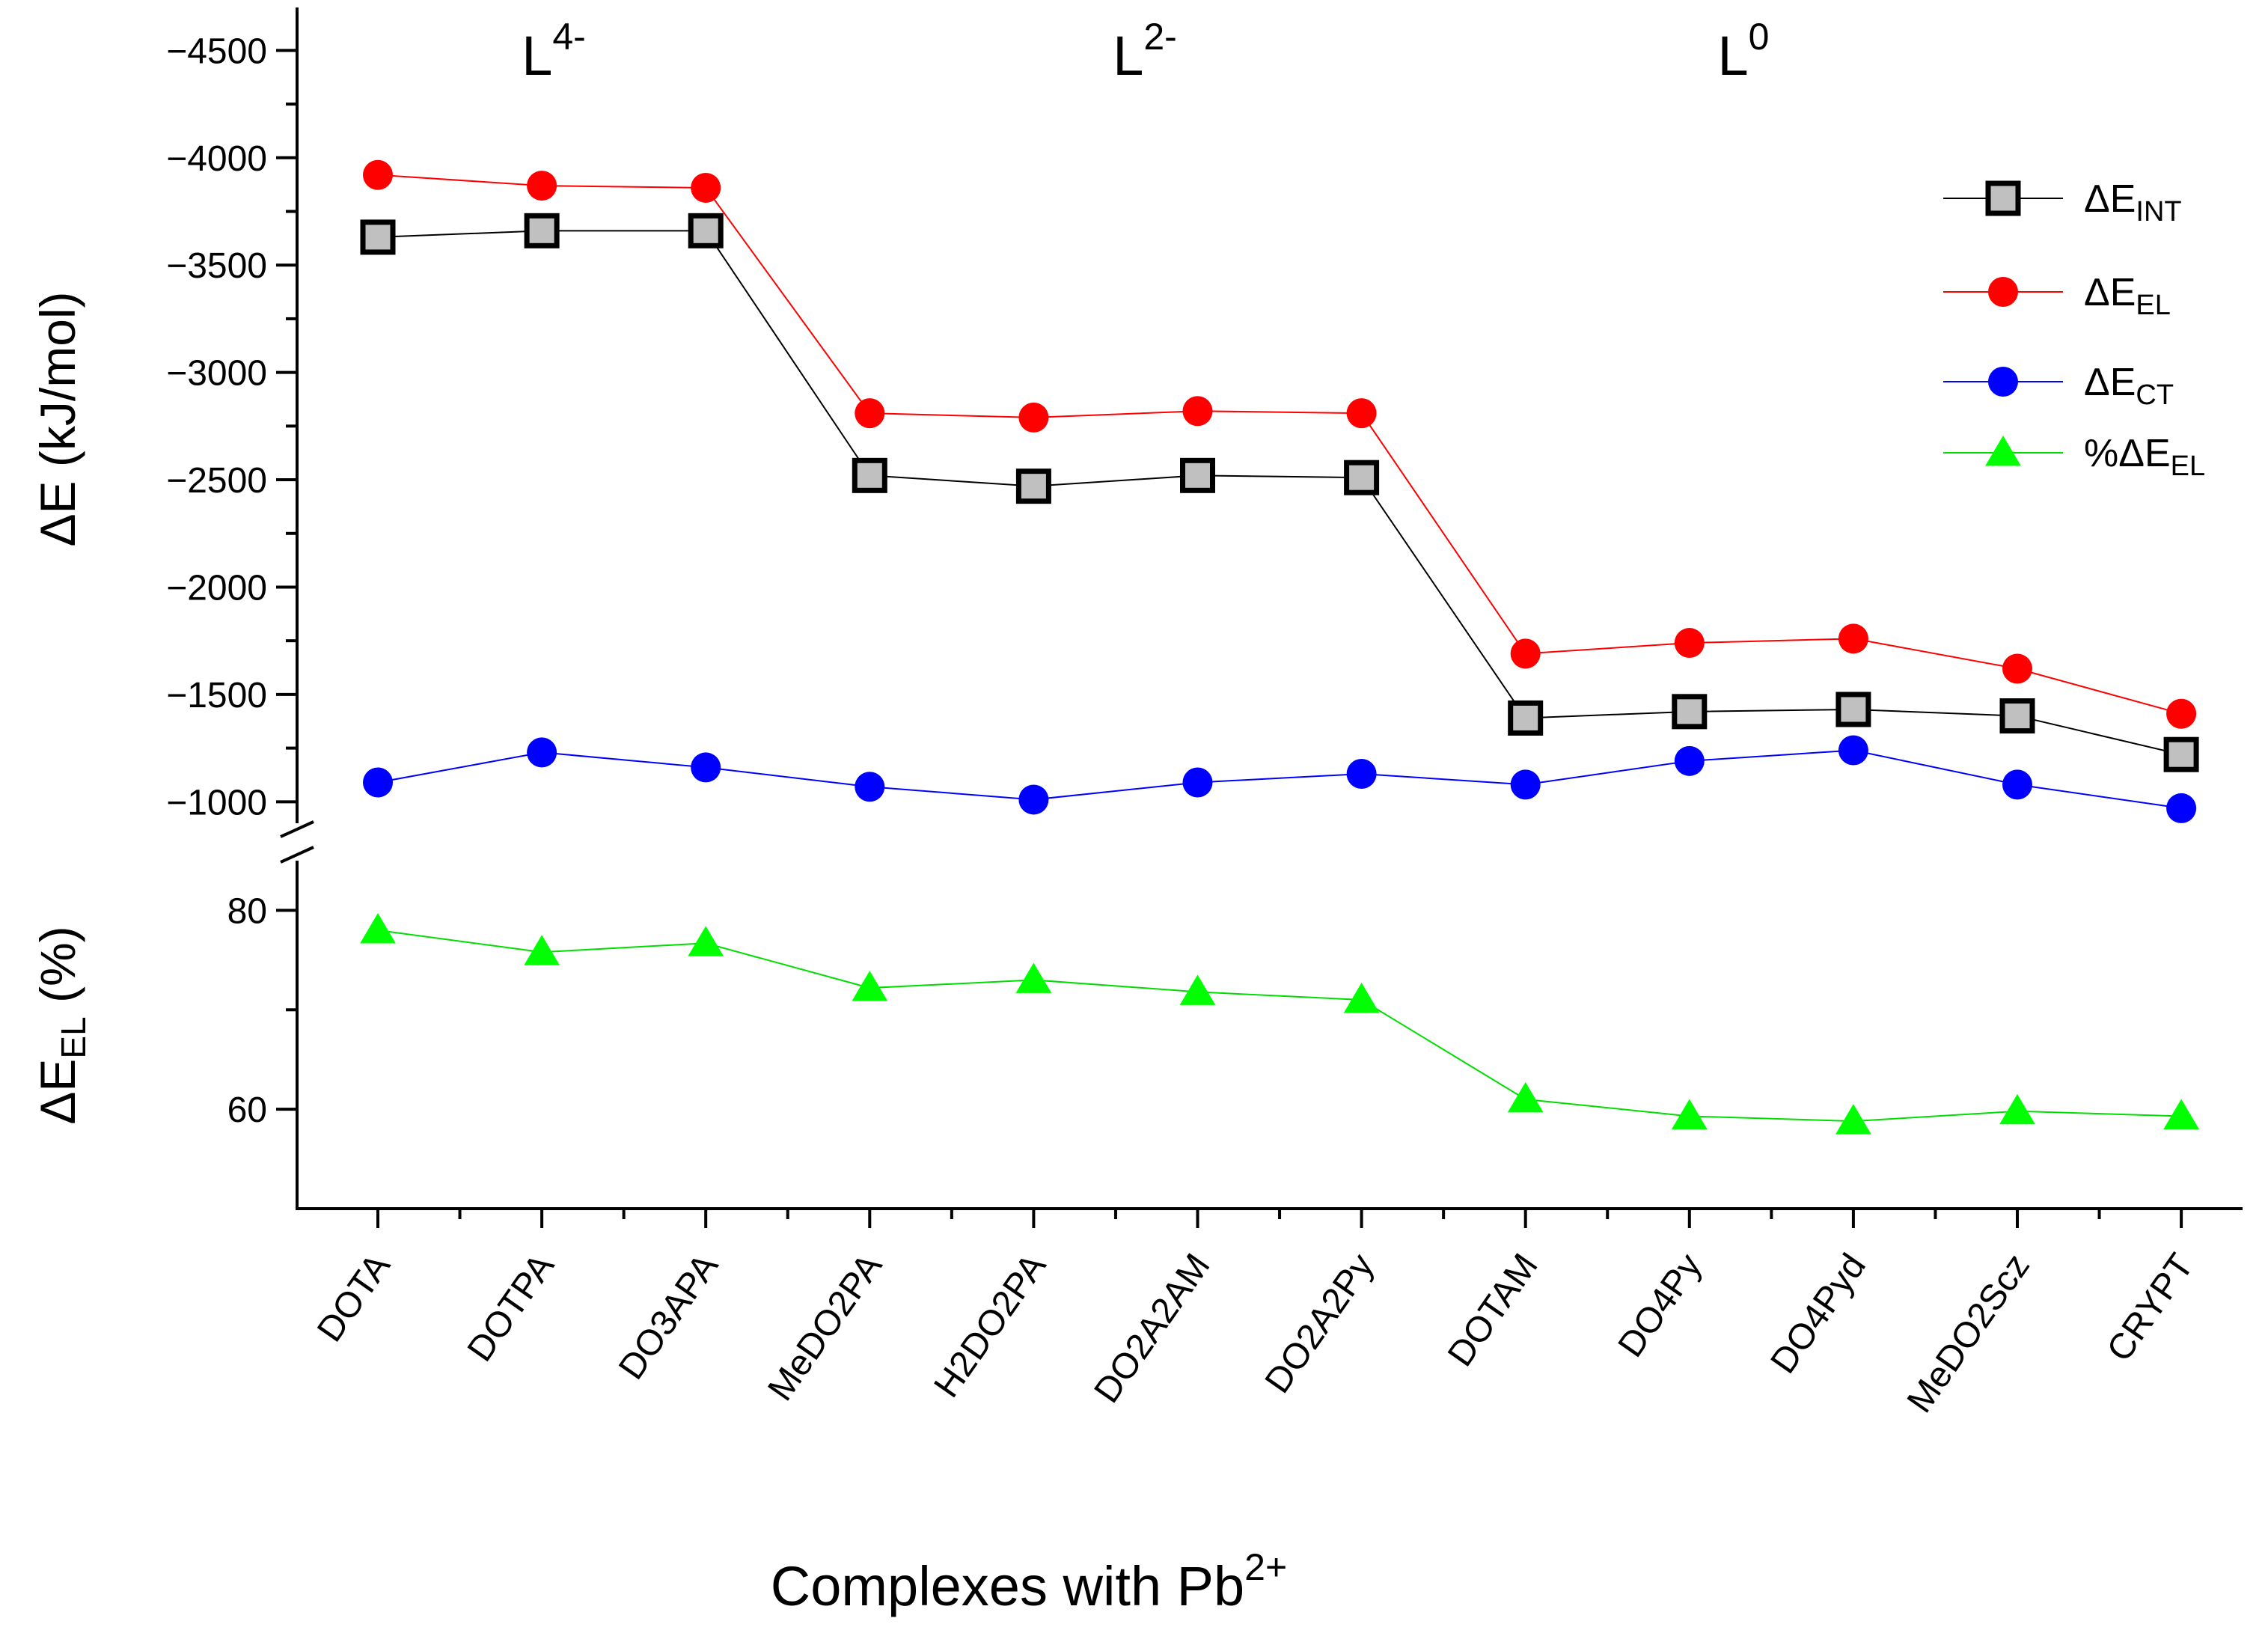  What do you see at coordinates (57, 418) in the screenshot?
I see `y-axis-title-top: ΔE (kJ/mol)` at bounding box center [57, 418].